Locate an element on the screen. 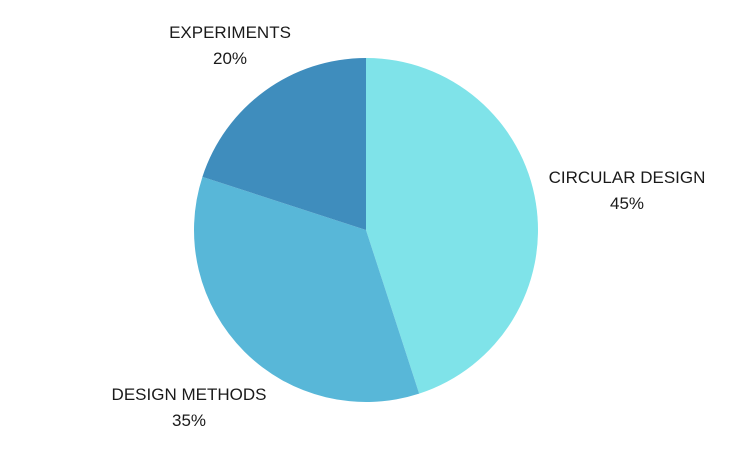  slice-value-label: 20% is located at coordinates (230, 58).